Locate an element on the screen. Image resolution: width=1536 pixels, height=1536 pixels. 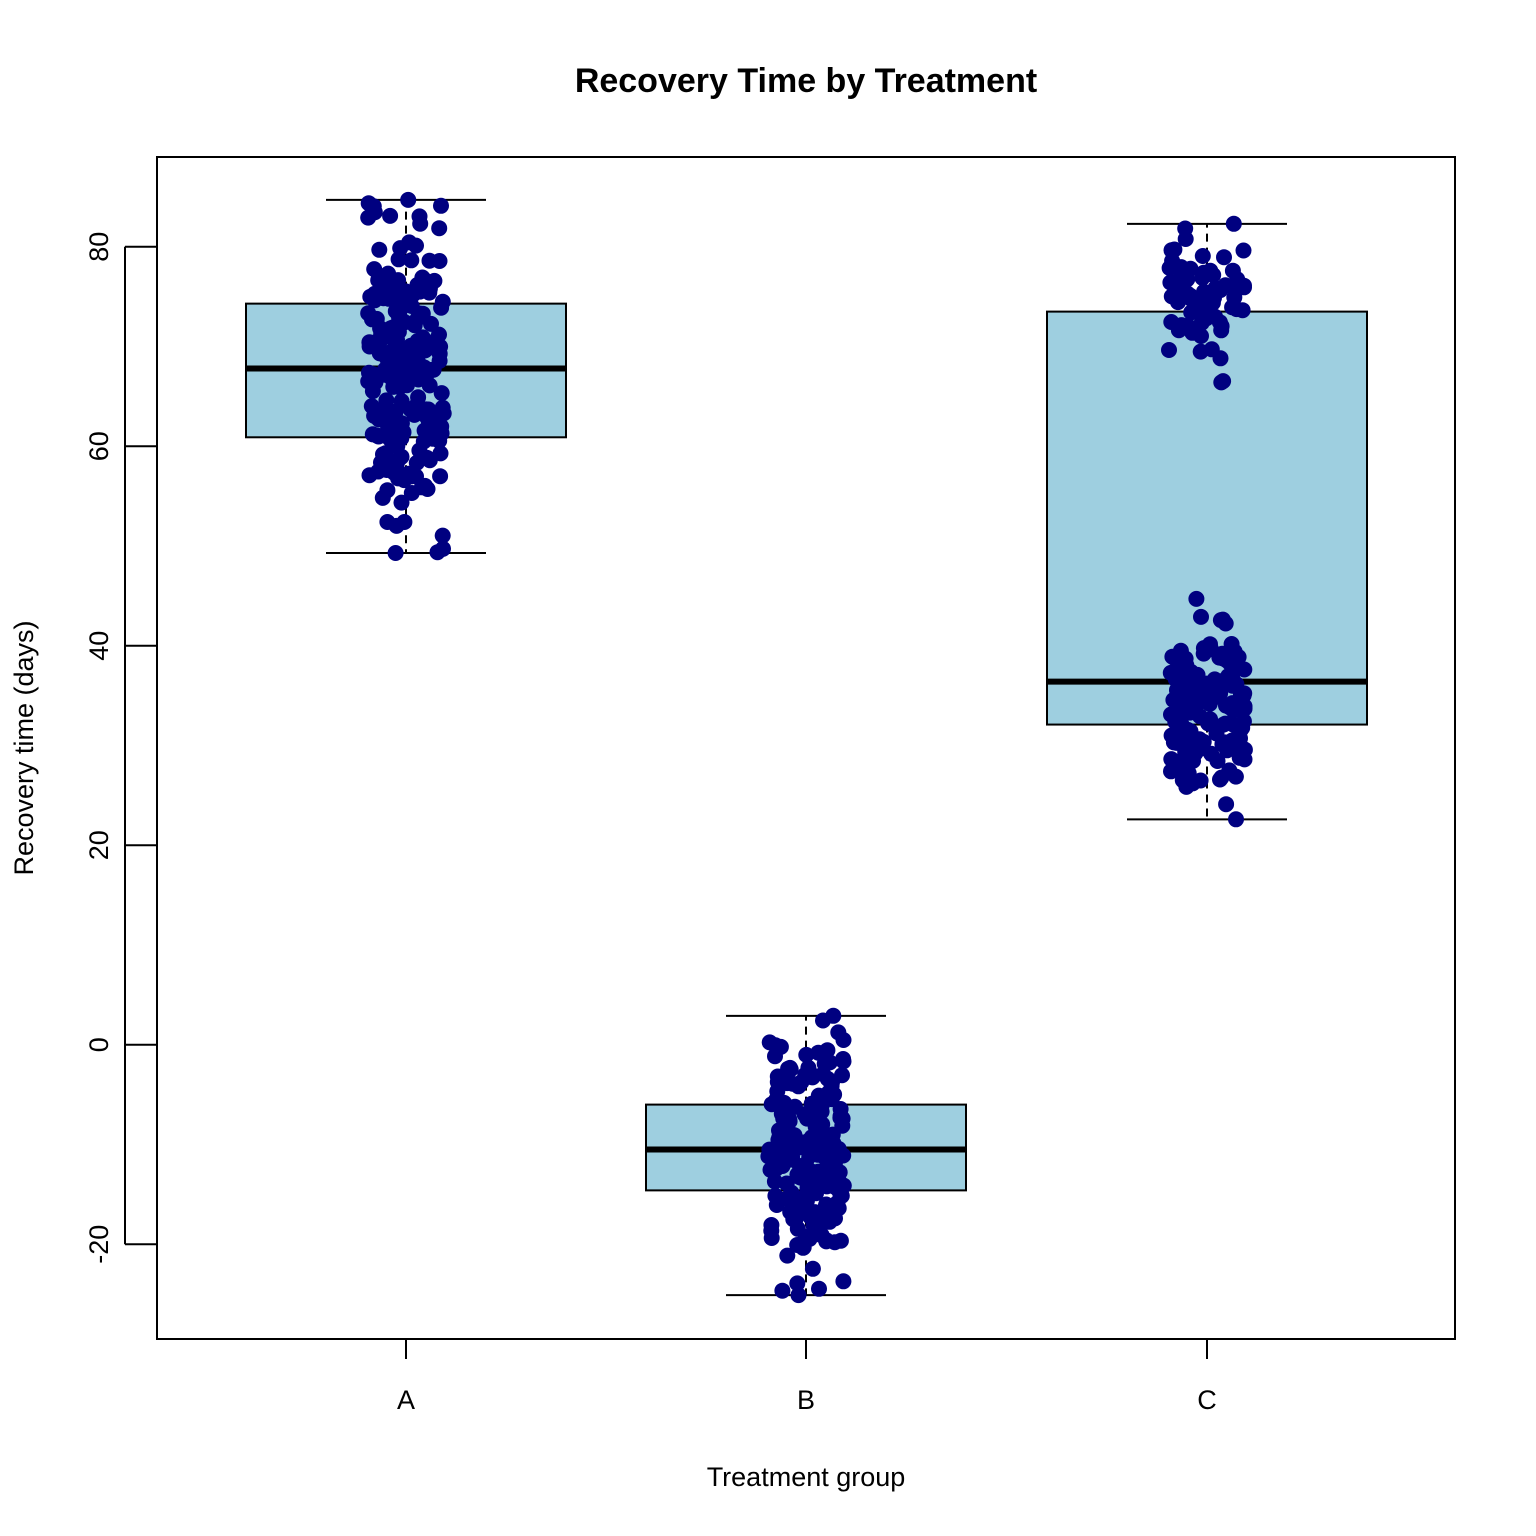
y-tick-label: 60 is located at coordinates (99, 446).